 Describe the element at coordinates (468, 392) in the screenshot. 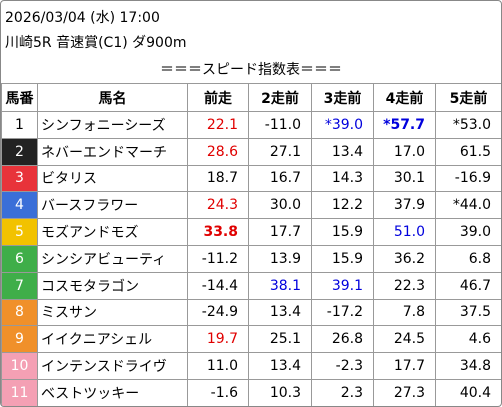

I see `speed-index: 40.4` at that location.